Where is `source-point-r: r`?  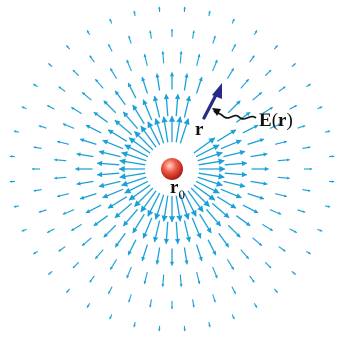
source-point-r: r is located at coordinates (174, 187).